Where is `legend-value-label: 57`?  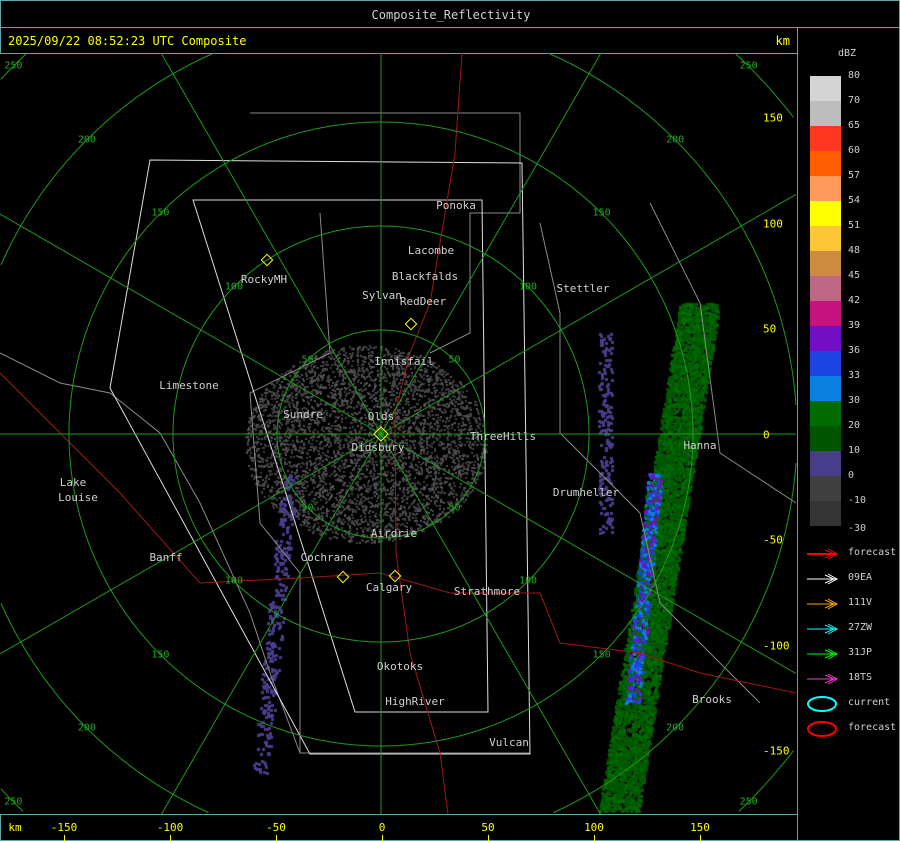
legend-value-label: 57 is located at coordinates (854, 175).